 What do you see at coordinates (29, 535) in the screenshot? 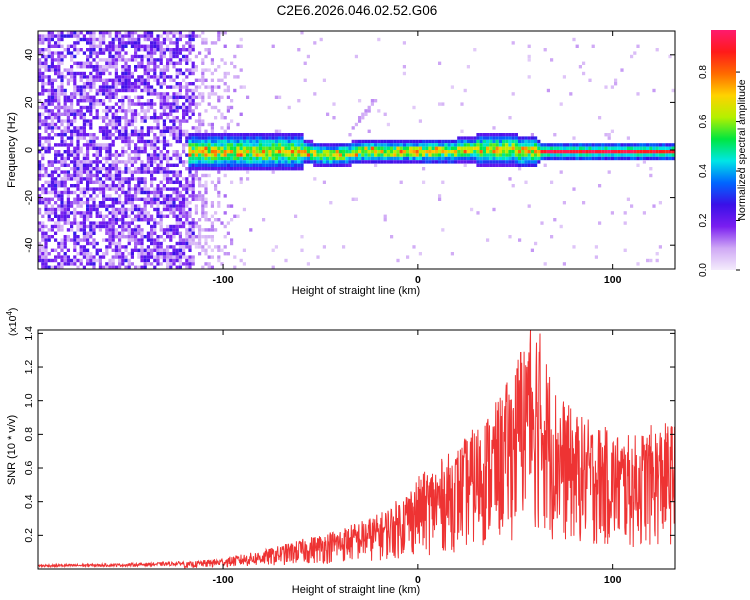
I see `snr-y-tick-label: 0.2` at bounding box center [29, 535].